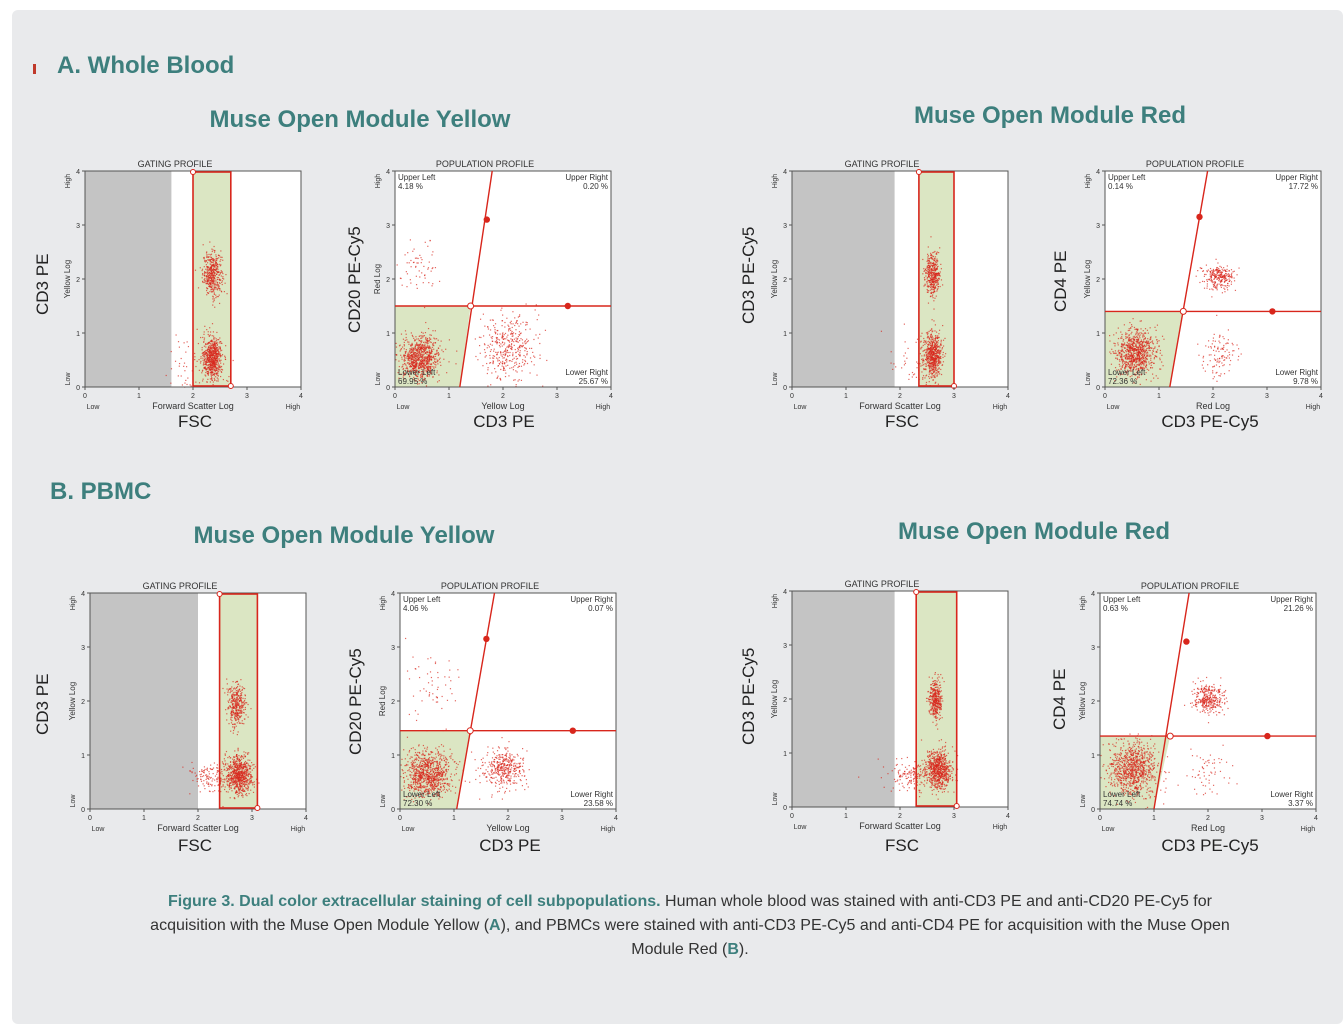 This screenshot has height=1024, width=1343. I want to click on axis-title-y: CD20 PE-Cy5, so click(355, 701).